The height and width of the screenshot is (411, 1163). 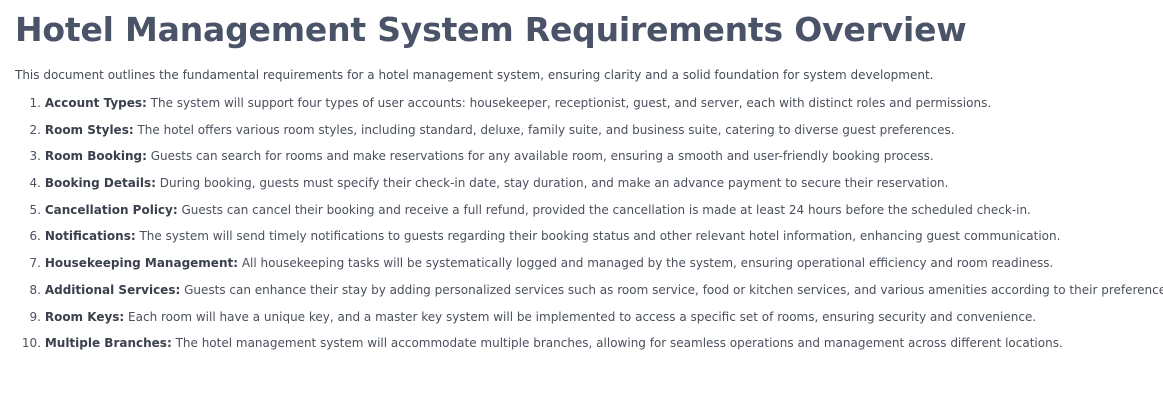 What do you see at coordinates (35, 129) in the screenshot?
I see `list-number: 2.` at bounding box center [35, 129].